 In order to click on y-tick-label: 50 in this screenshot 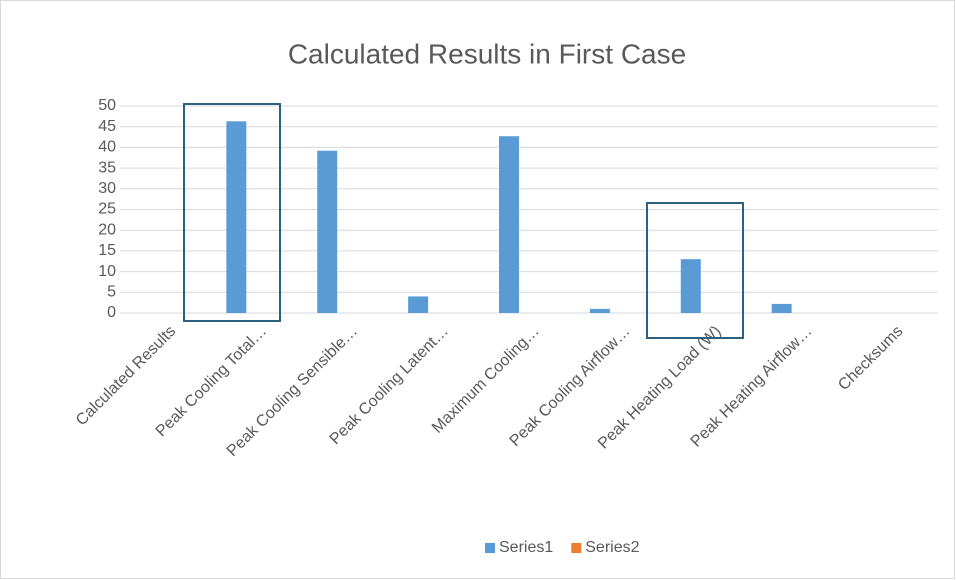, I will do `click(107, 105)`.